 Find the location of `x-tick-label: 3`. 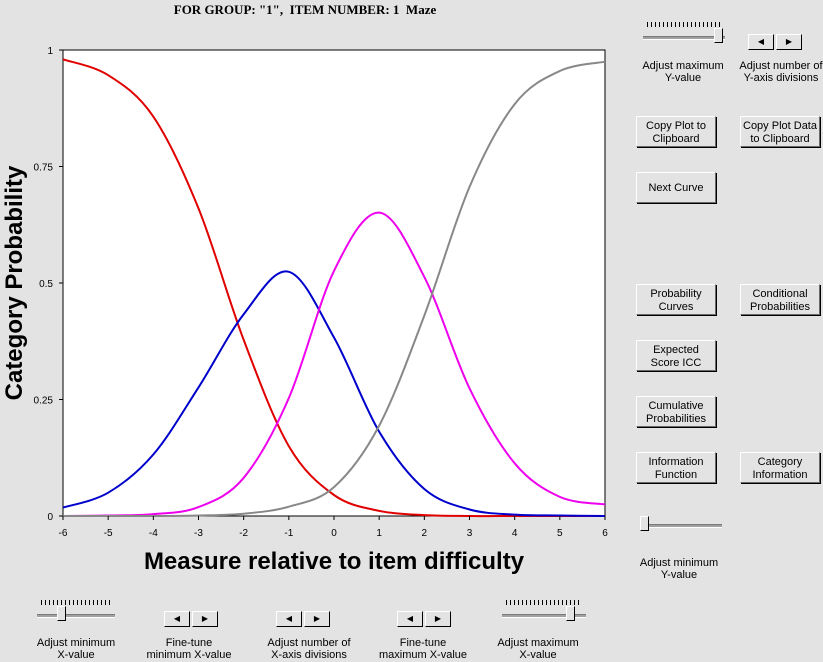

x-tick-label: 3 is located at coordinates (470, 533).